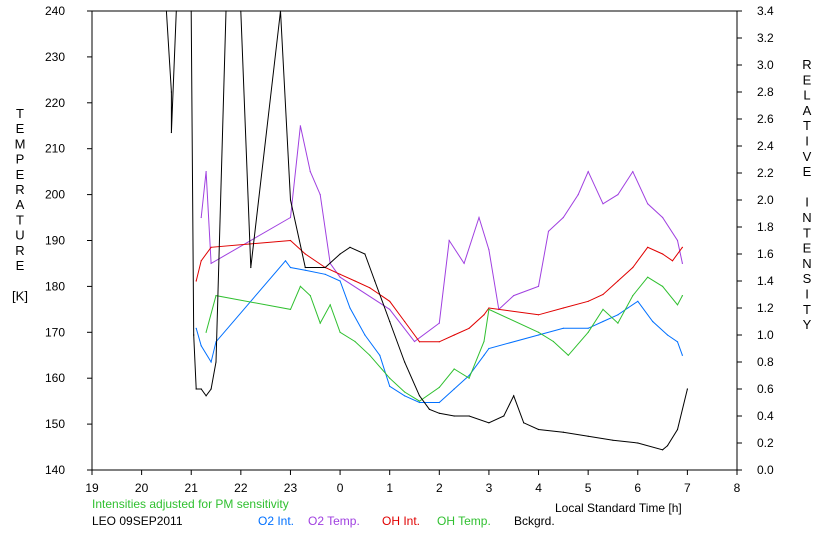  What do you see at coordinates (637, 488) in the screenshot?
I see `x-tick-label: 6` at bounding box center [637, 488].